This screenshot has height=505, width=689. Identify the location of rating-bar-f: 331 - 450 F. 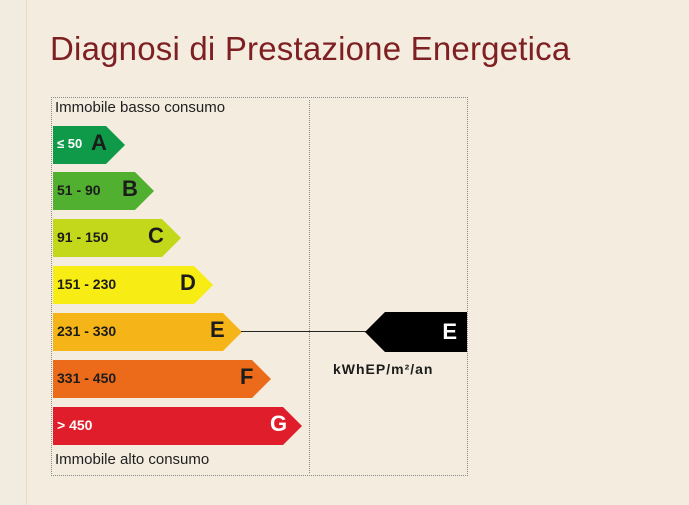
(162, 379).